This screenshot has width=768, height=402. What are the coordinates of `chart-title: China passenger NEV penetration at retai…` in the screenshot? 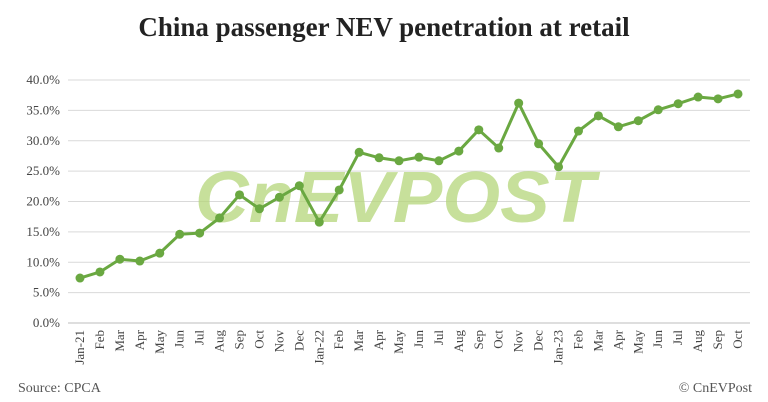 It's located at (384, 27).